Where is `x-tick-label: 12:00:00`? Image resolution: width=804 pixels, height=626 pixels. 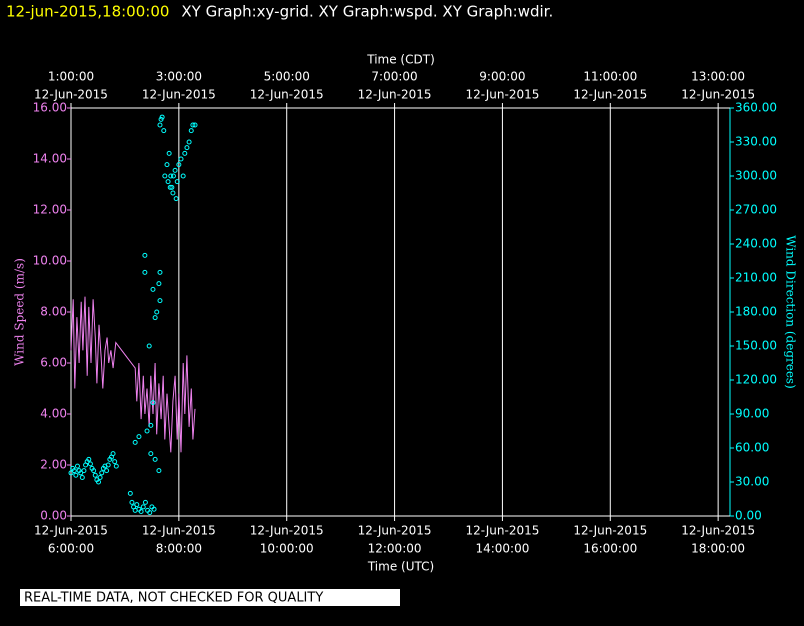 x-tick-label: 12:00:00 is located at coordinates (395, 549).